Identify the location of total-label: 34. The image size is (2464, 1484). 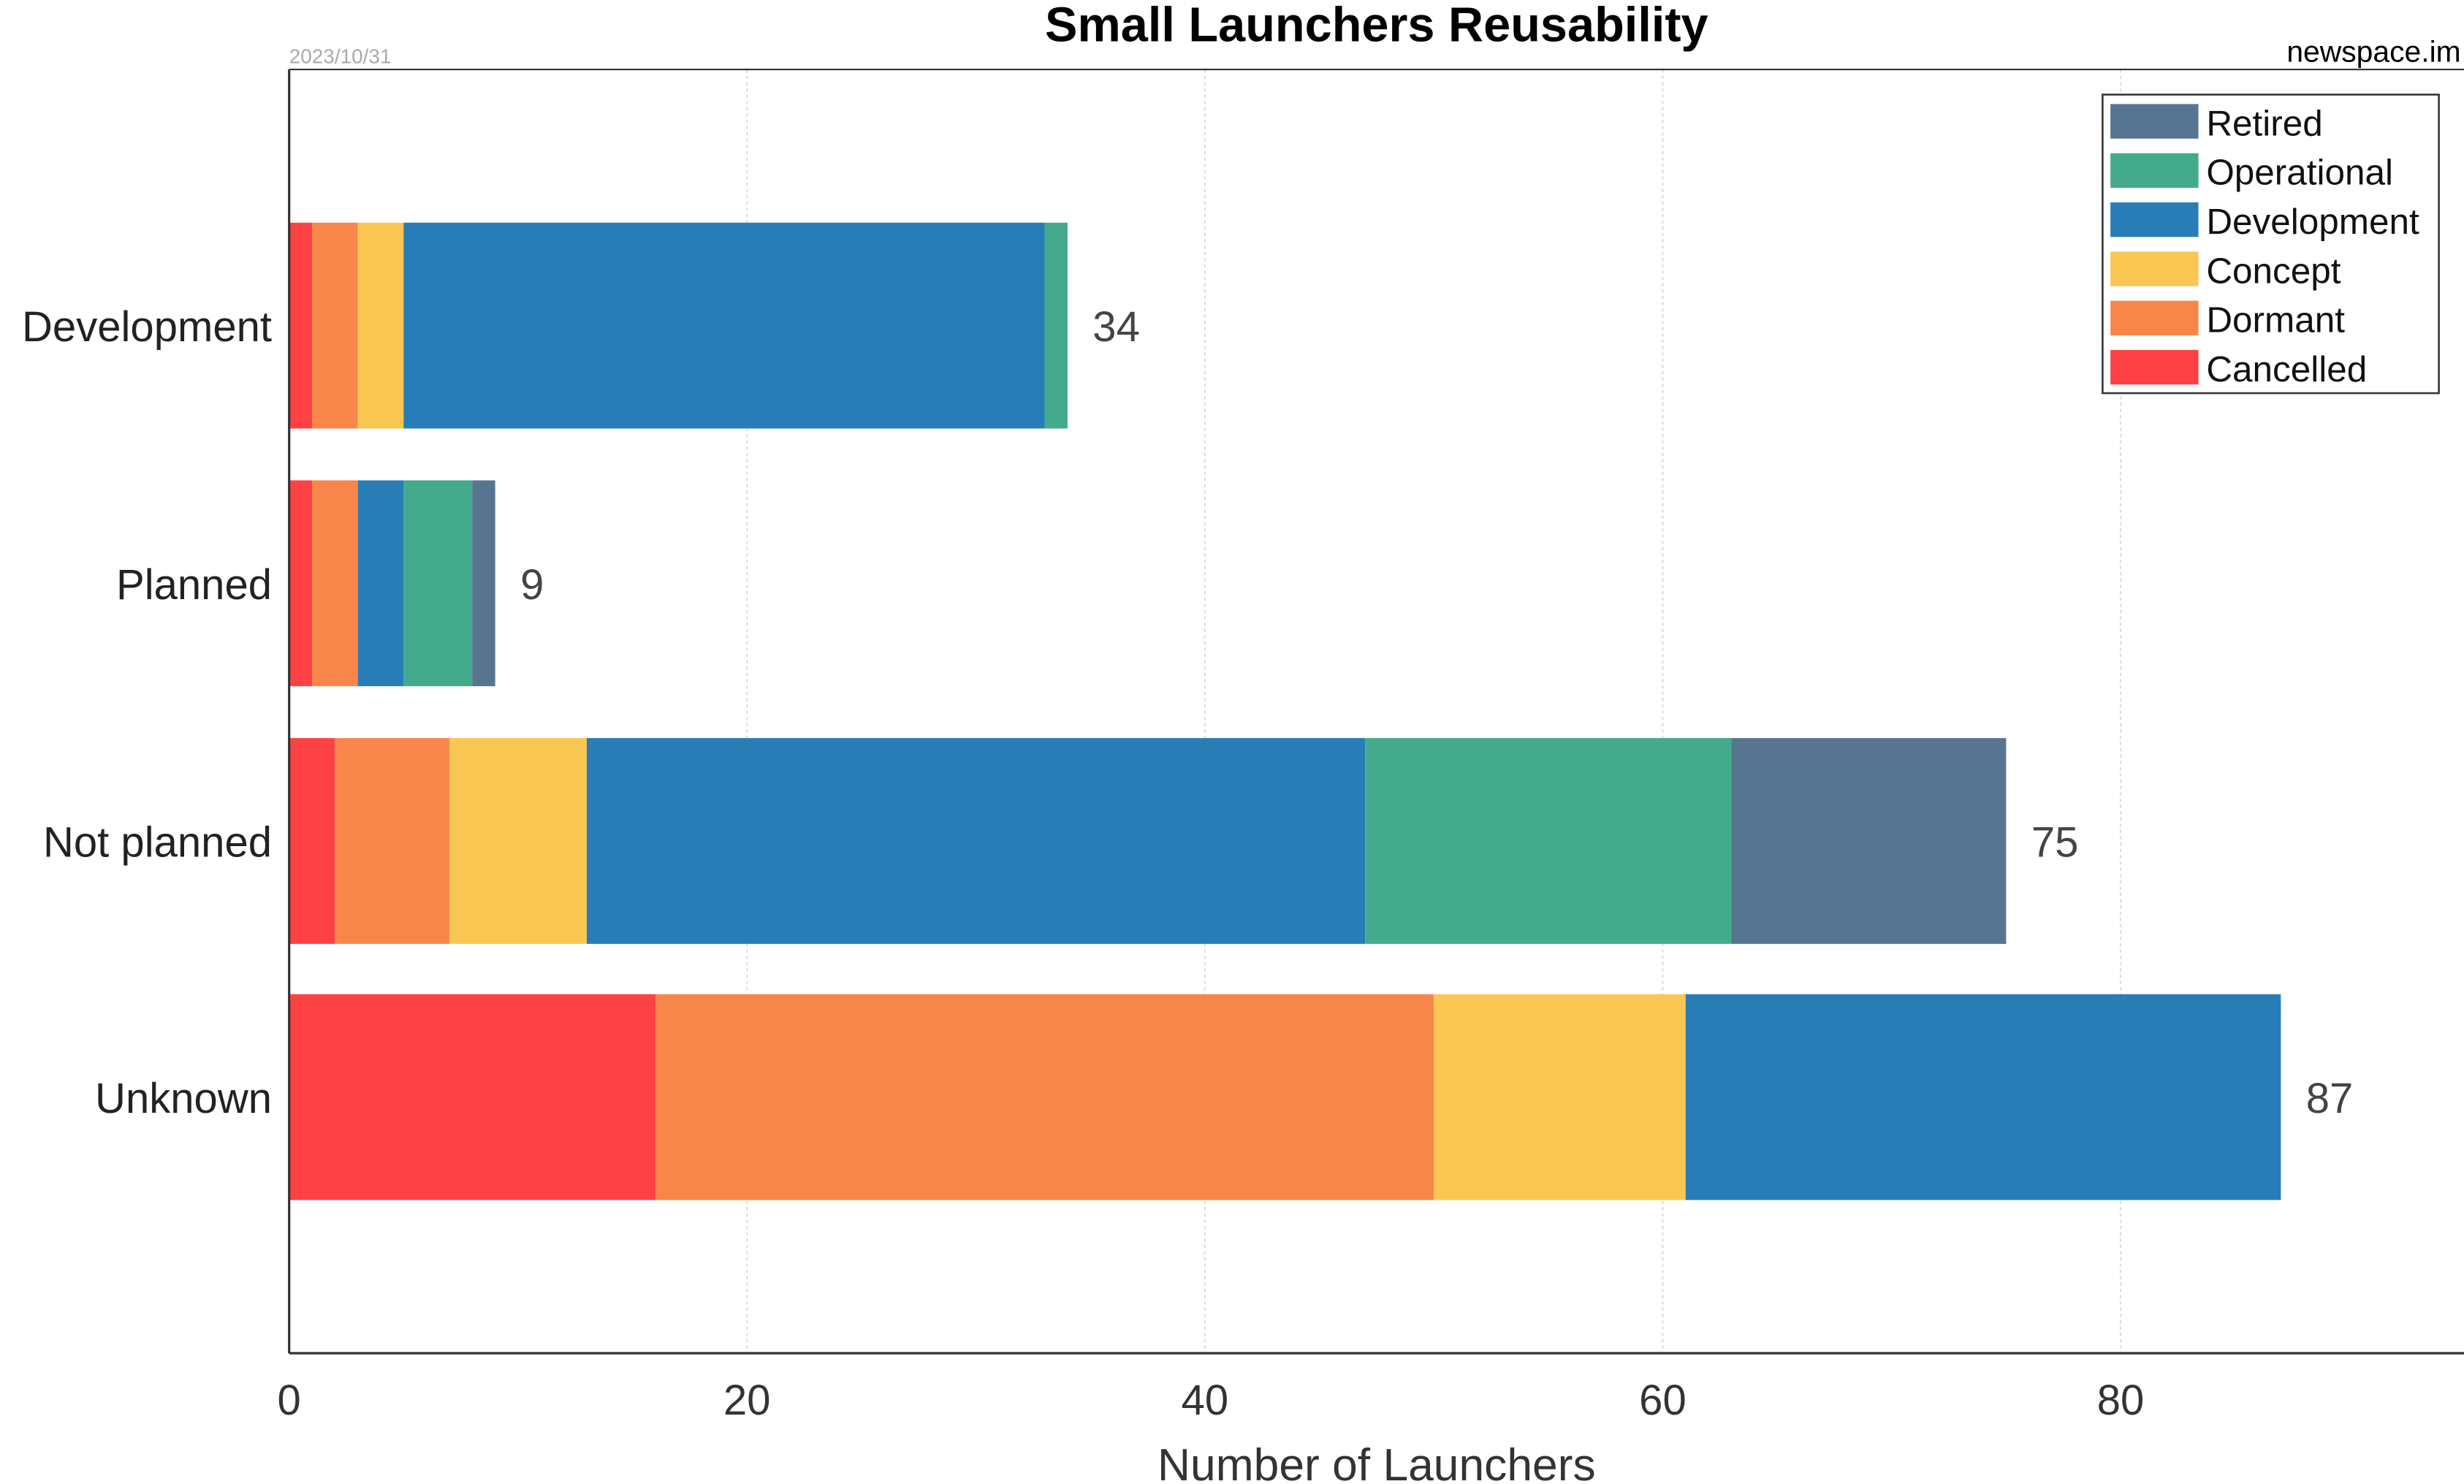
(1116, 327).